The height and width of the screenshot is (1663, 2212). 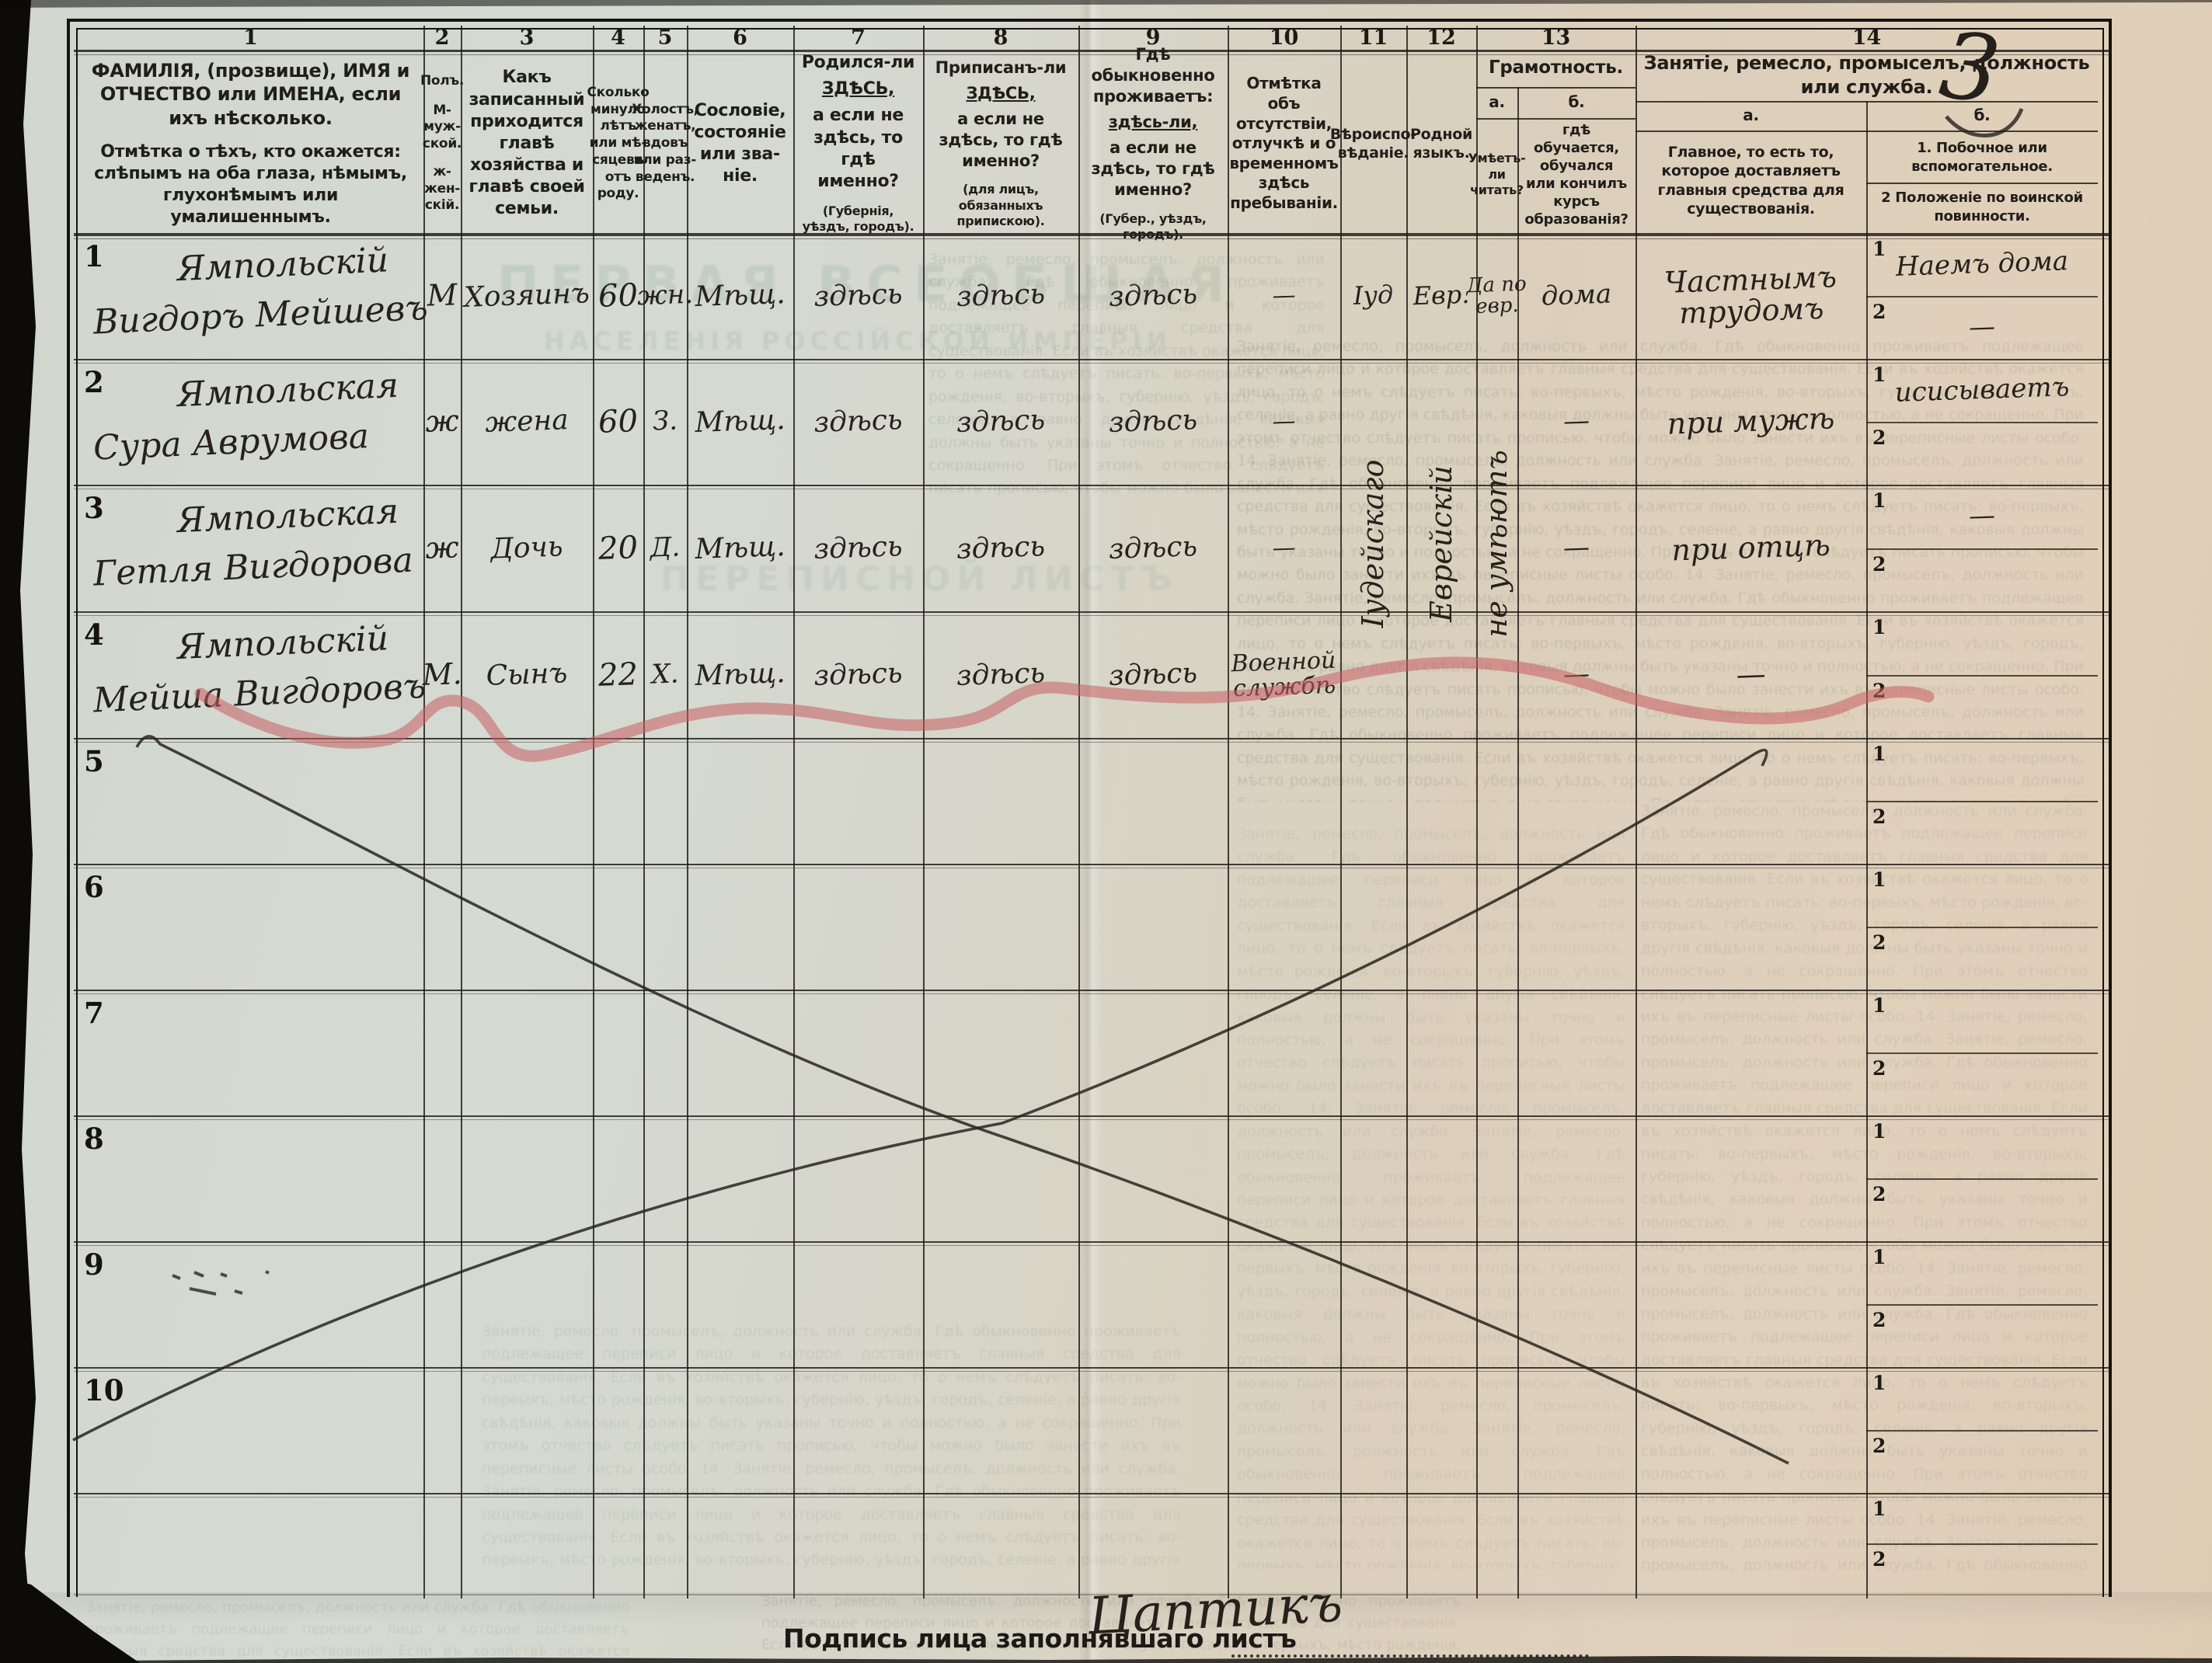 I want to click on entry-occ_a: при мужѣ, so click(x=1750, y=421).